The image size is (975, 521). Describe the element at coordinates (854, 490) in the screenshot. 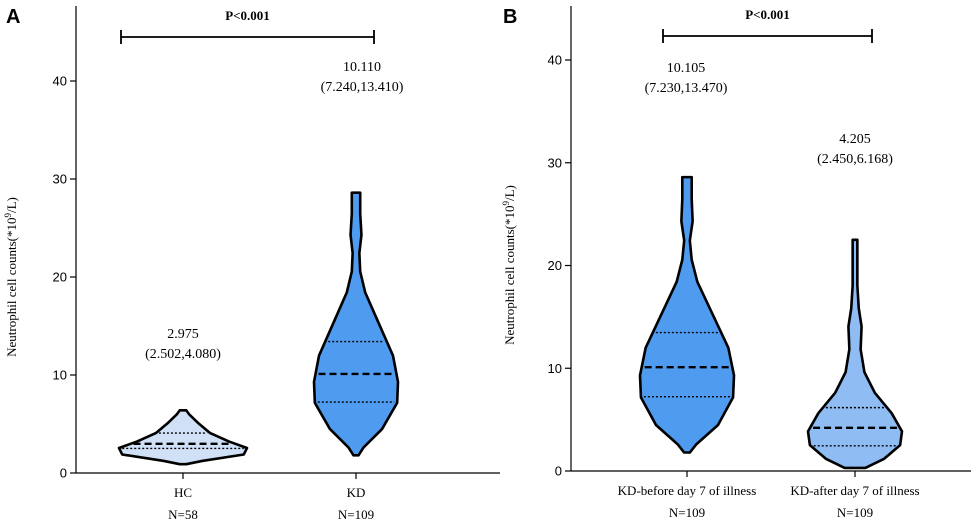

I see `panel-b-group-2-x-label: KD-after day 7 of illness` at that location.